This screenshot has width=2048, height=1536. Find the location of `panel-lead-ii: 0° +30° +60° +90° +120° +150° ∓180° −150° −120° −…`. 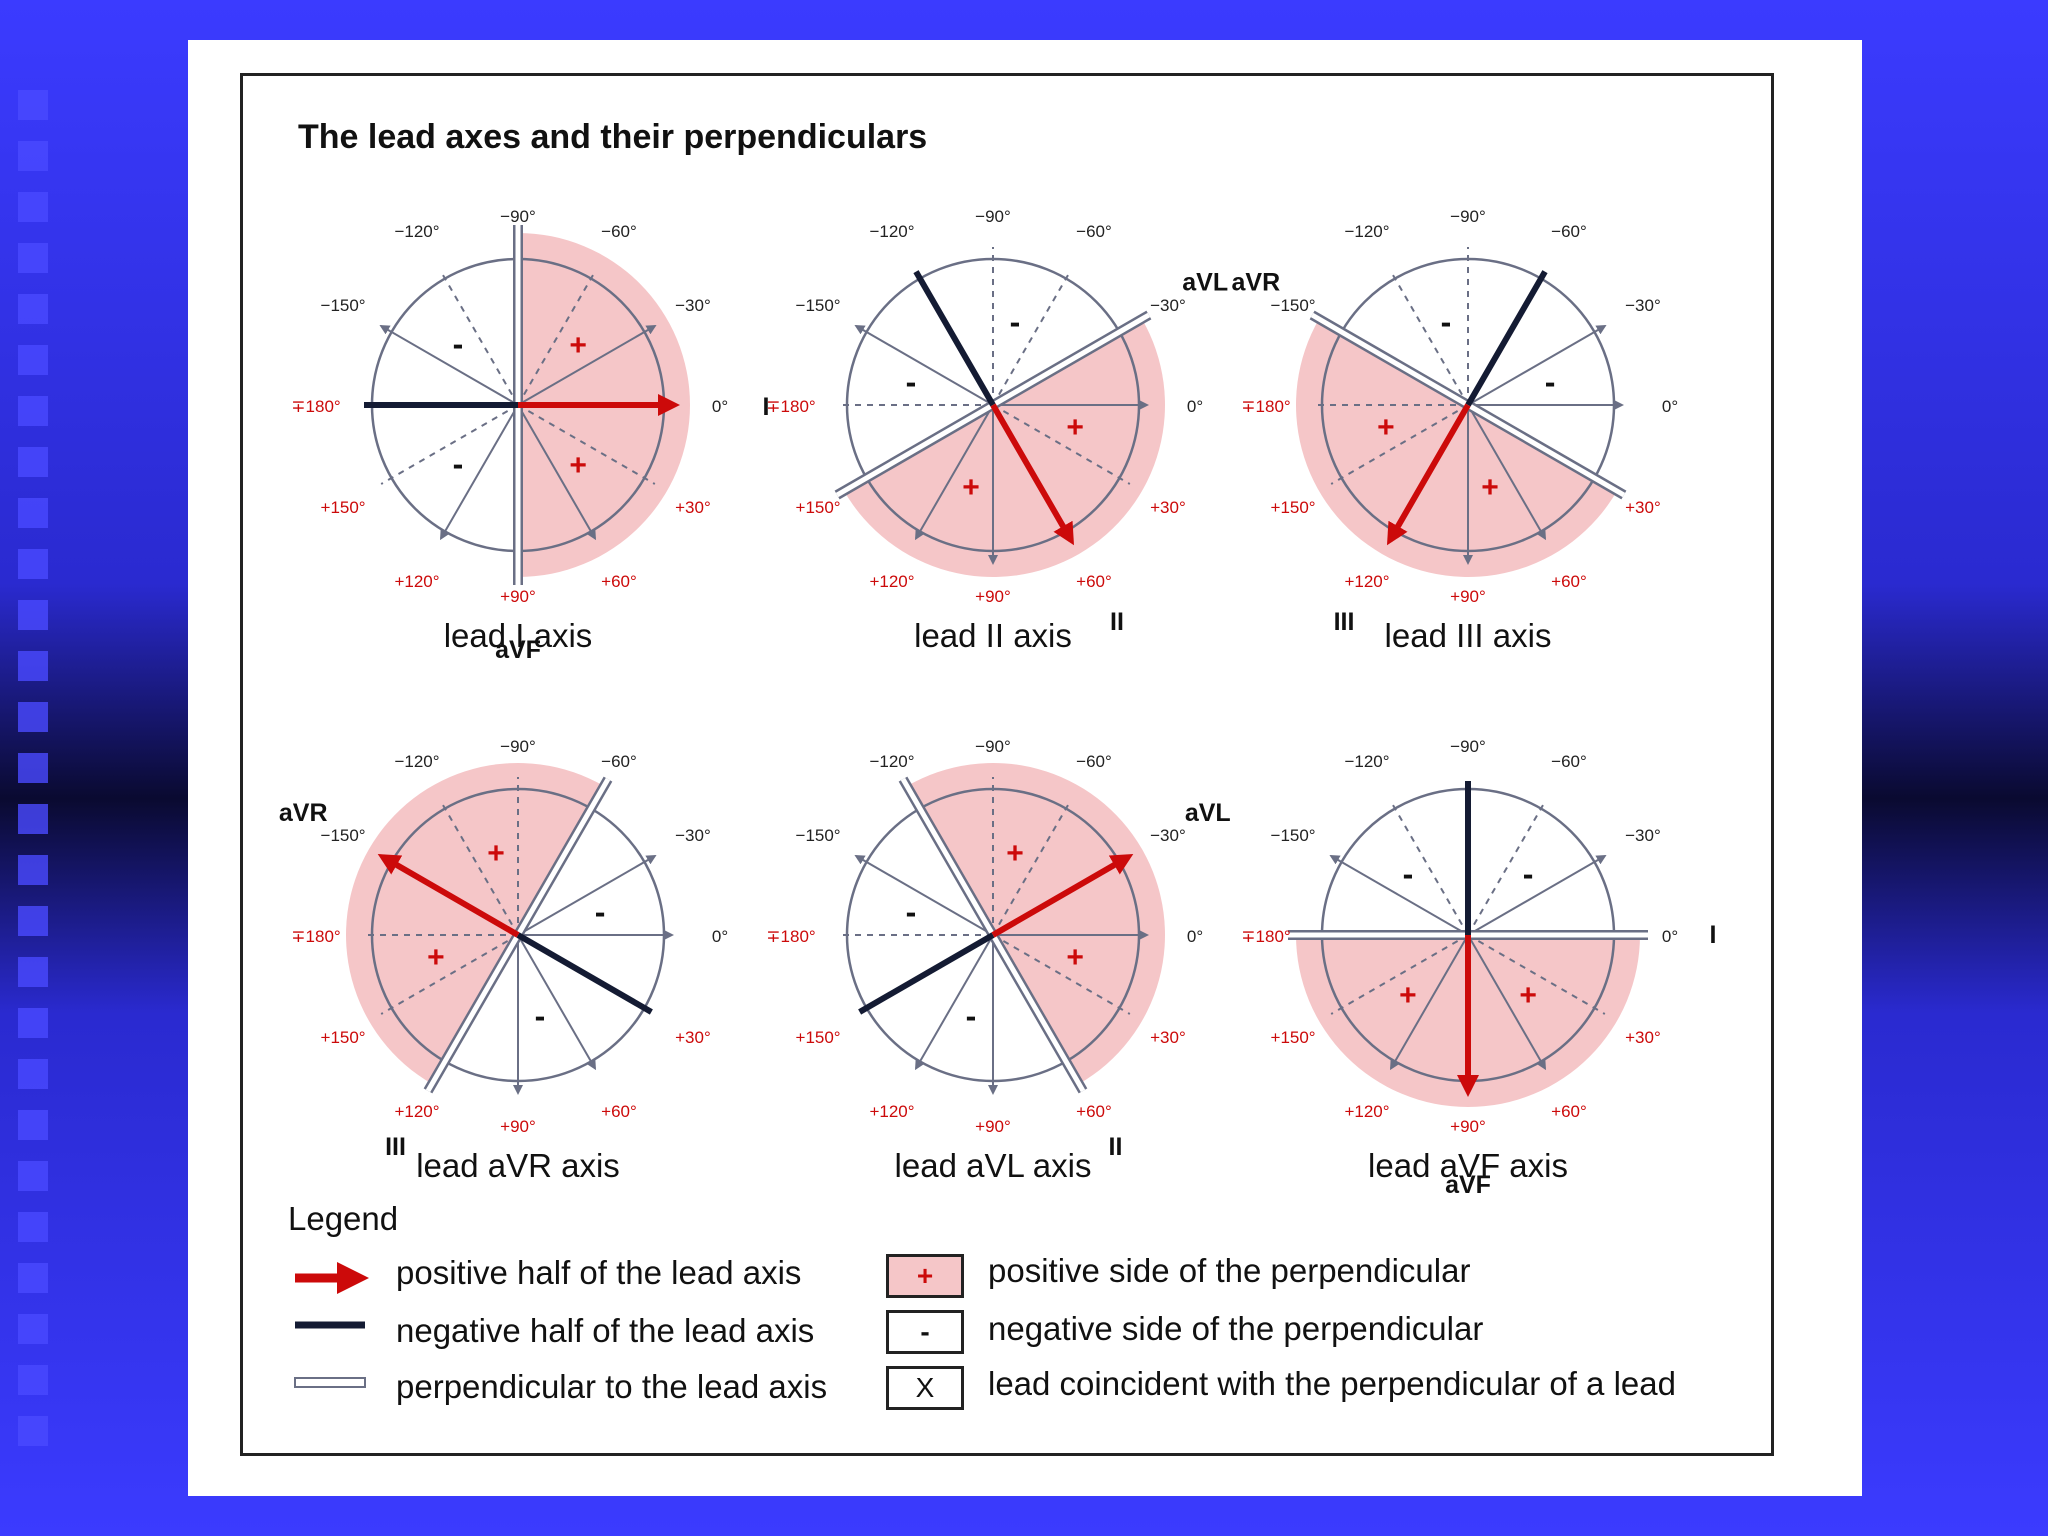

panel-lead-ii: 0° +30° +60° +90° +120° +150° ∓180° −150° −120° −… is located at coordinates (993, 425).